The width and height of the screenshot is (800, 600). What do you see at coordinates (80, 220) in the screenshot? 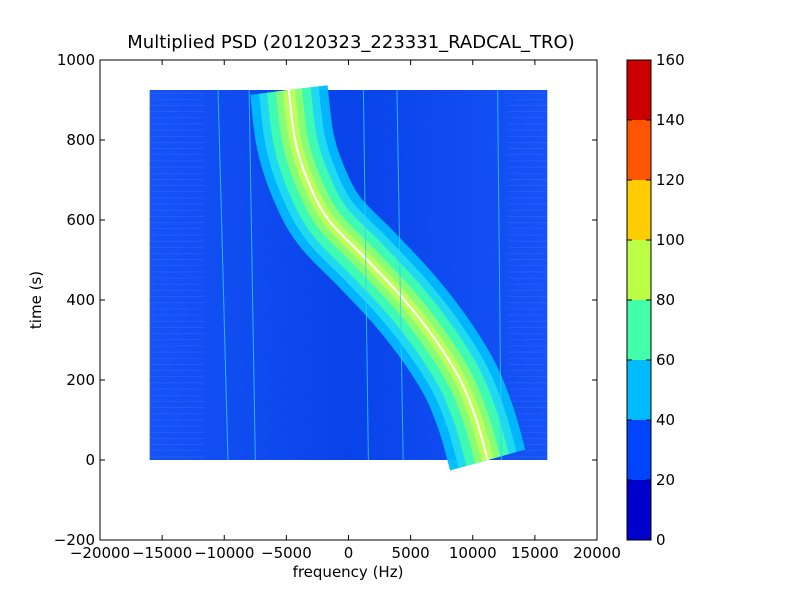
I see `y-tick-label: 600` at bounding box center [80, 220].